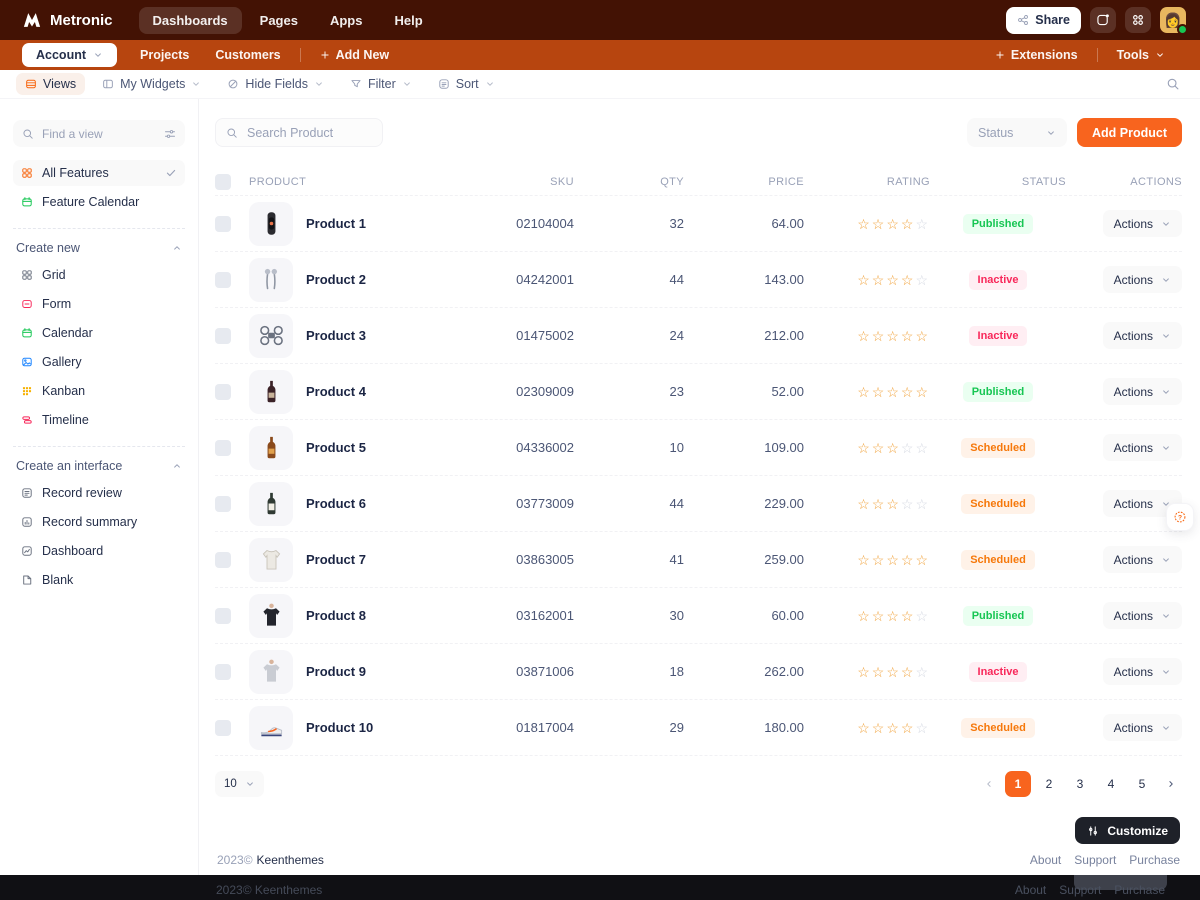 The width and height of the screenshot is (1200, 900). I want to click on nav-item-pages: Pages, so click(278, 20).